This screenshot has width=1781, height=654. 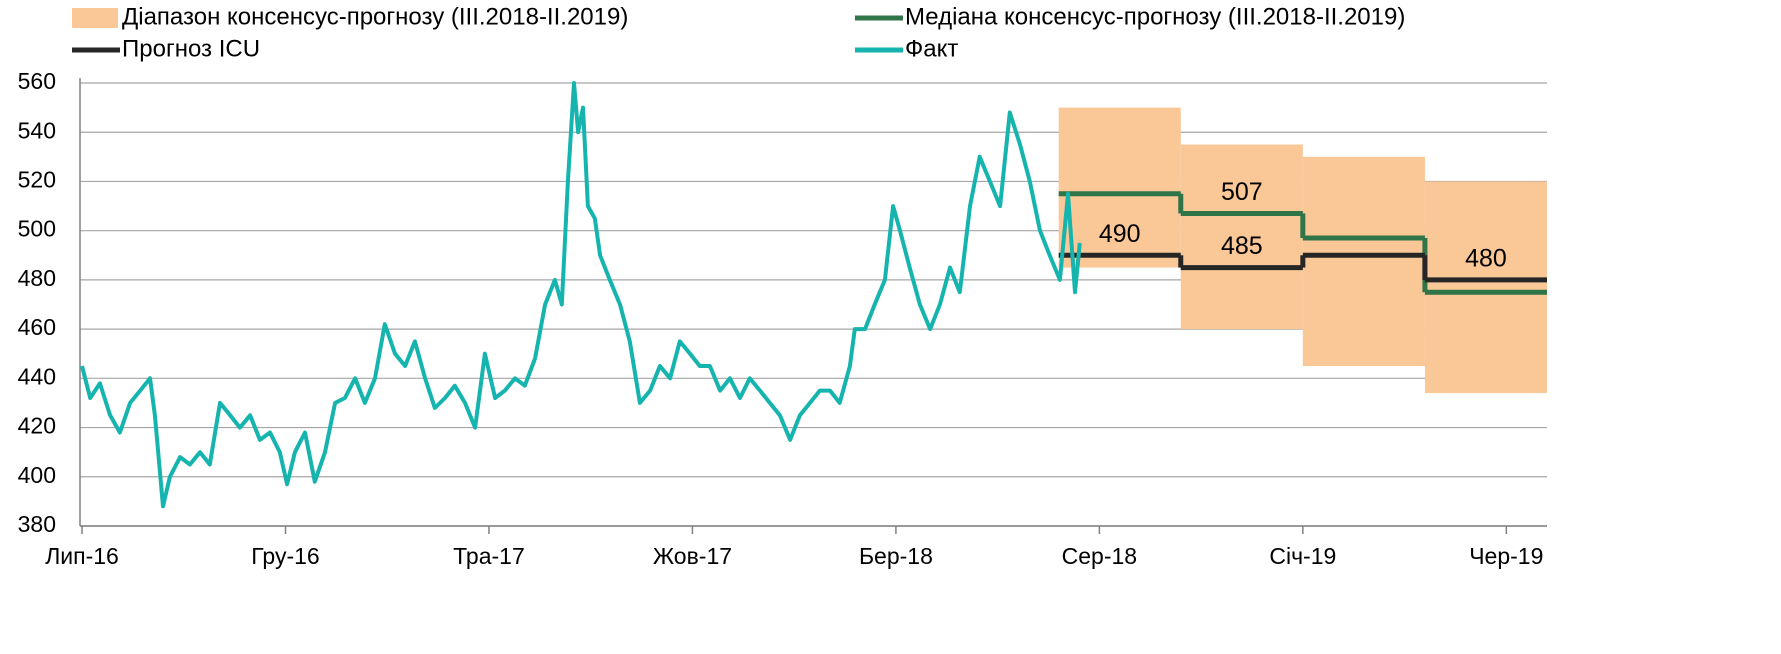 I want to click on x-tick-label: Тра-17, so click(x=489, y=556).